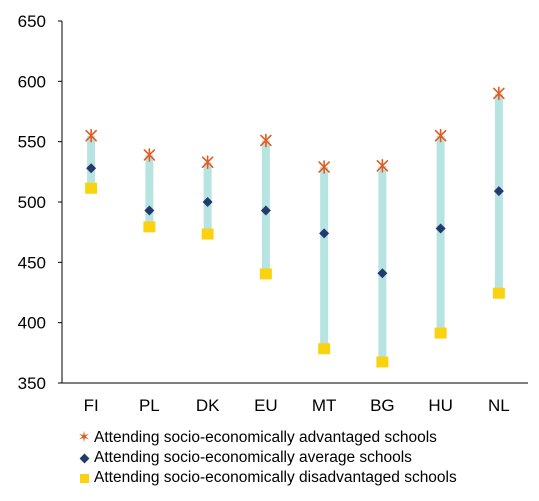 The image size is (539, 501). Describe the element at coordinates (84, 458) in the screenshot. I see `diamond-marker-icon` at that location.